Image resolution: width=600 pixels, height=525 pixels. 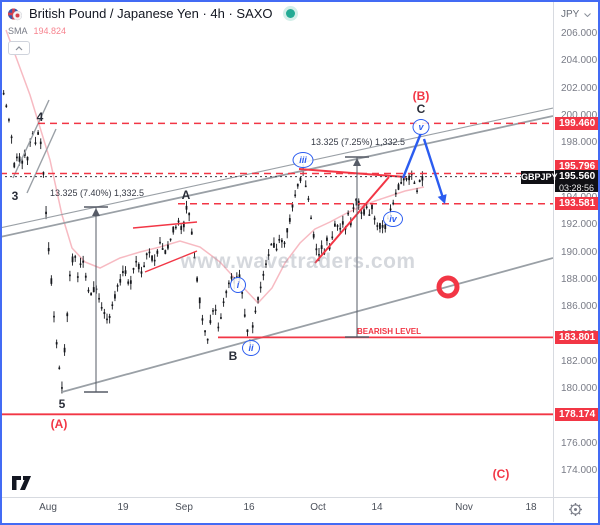 I want to click on time-tick-14: 14, so click(x=377, y=507).